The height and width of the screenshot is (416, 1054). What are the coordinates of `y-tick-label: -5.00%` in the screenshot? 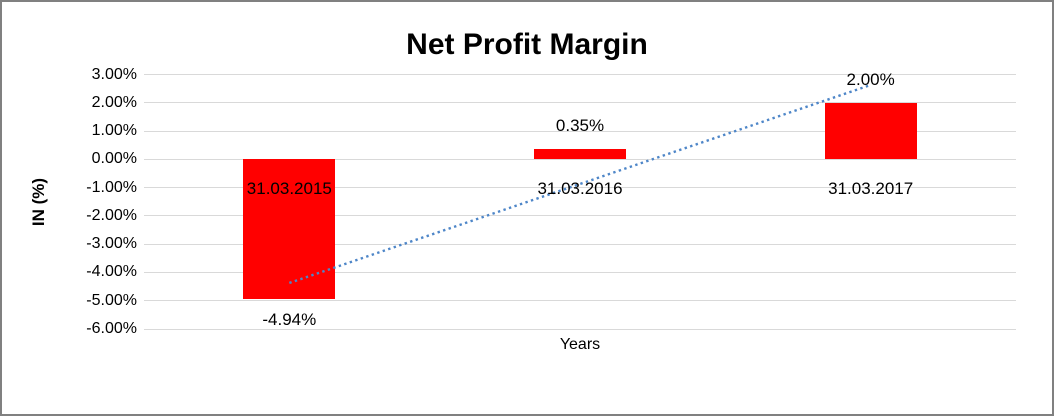 It's located at (111, 300).